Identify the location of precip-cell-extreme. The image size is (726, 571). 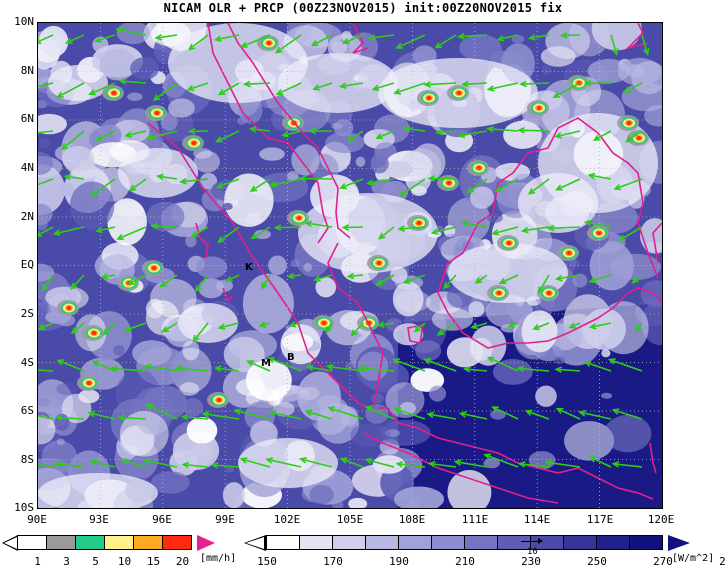
(69, 308).